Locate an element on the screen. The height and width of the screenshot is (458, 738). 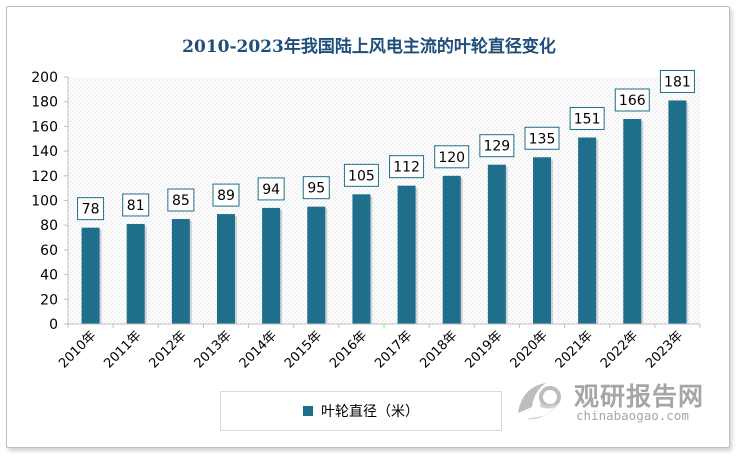
x-tick-label: 2021年 is located at coordinates (574, 349).